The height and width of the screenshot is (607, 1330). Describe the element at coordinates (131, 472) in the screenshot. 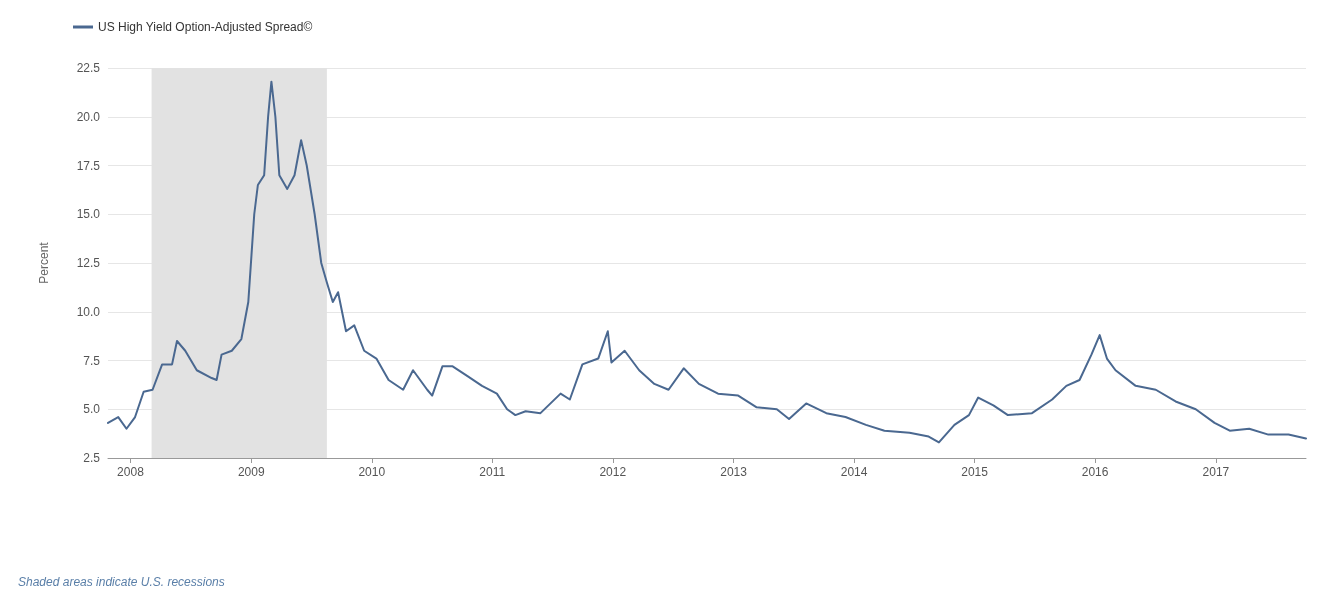

I see `x-tick-label: 2008` at that location.